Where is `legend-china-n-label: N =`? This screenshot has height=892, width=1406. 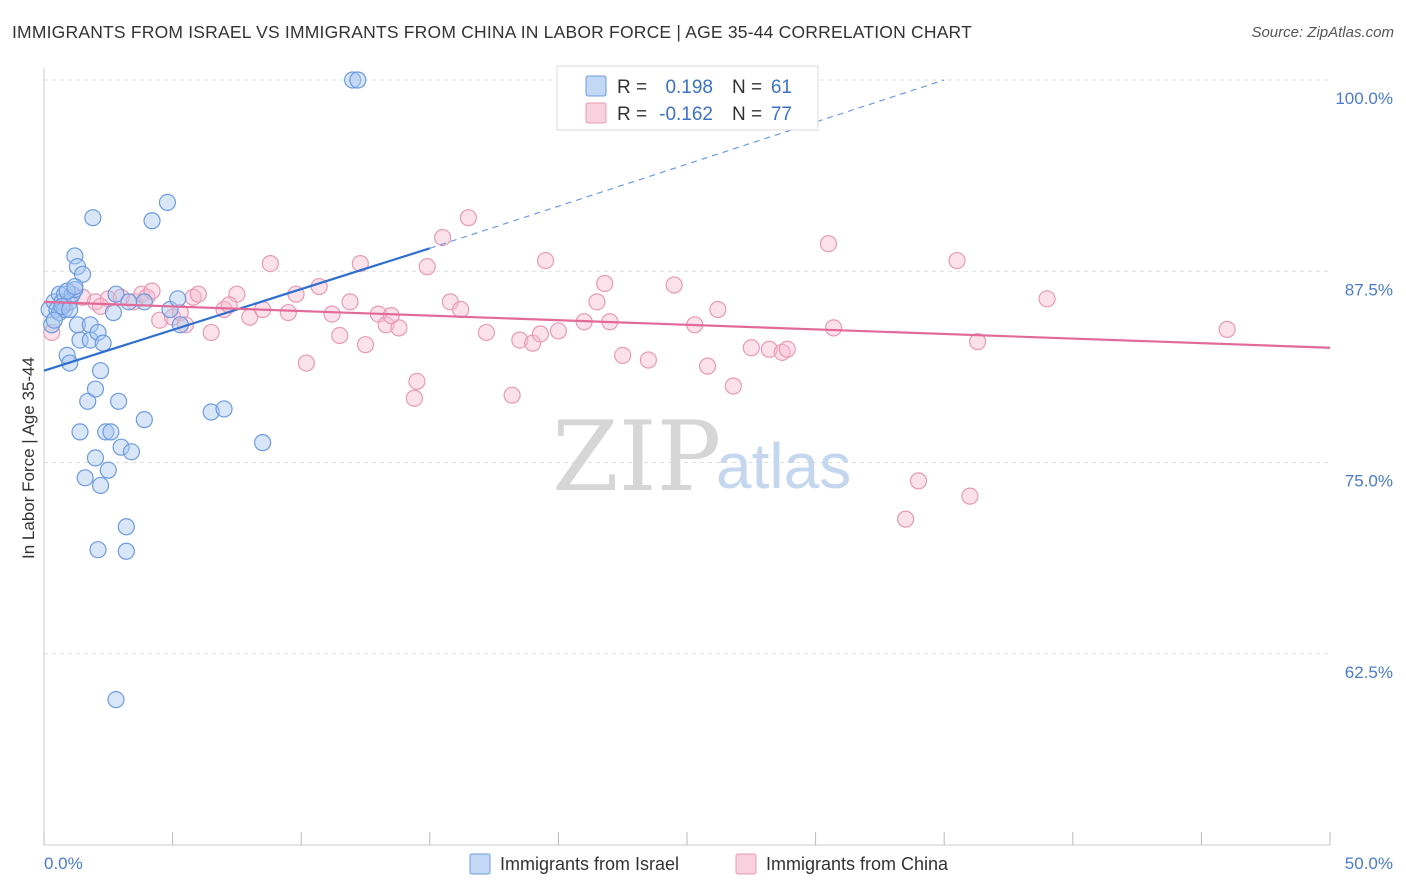
legend-china-n-label: N = is located at coordinates (747, 114).